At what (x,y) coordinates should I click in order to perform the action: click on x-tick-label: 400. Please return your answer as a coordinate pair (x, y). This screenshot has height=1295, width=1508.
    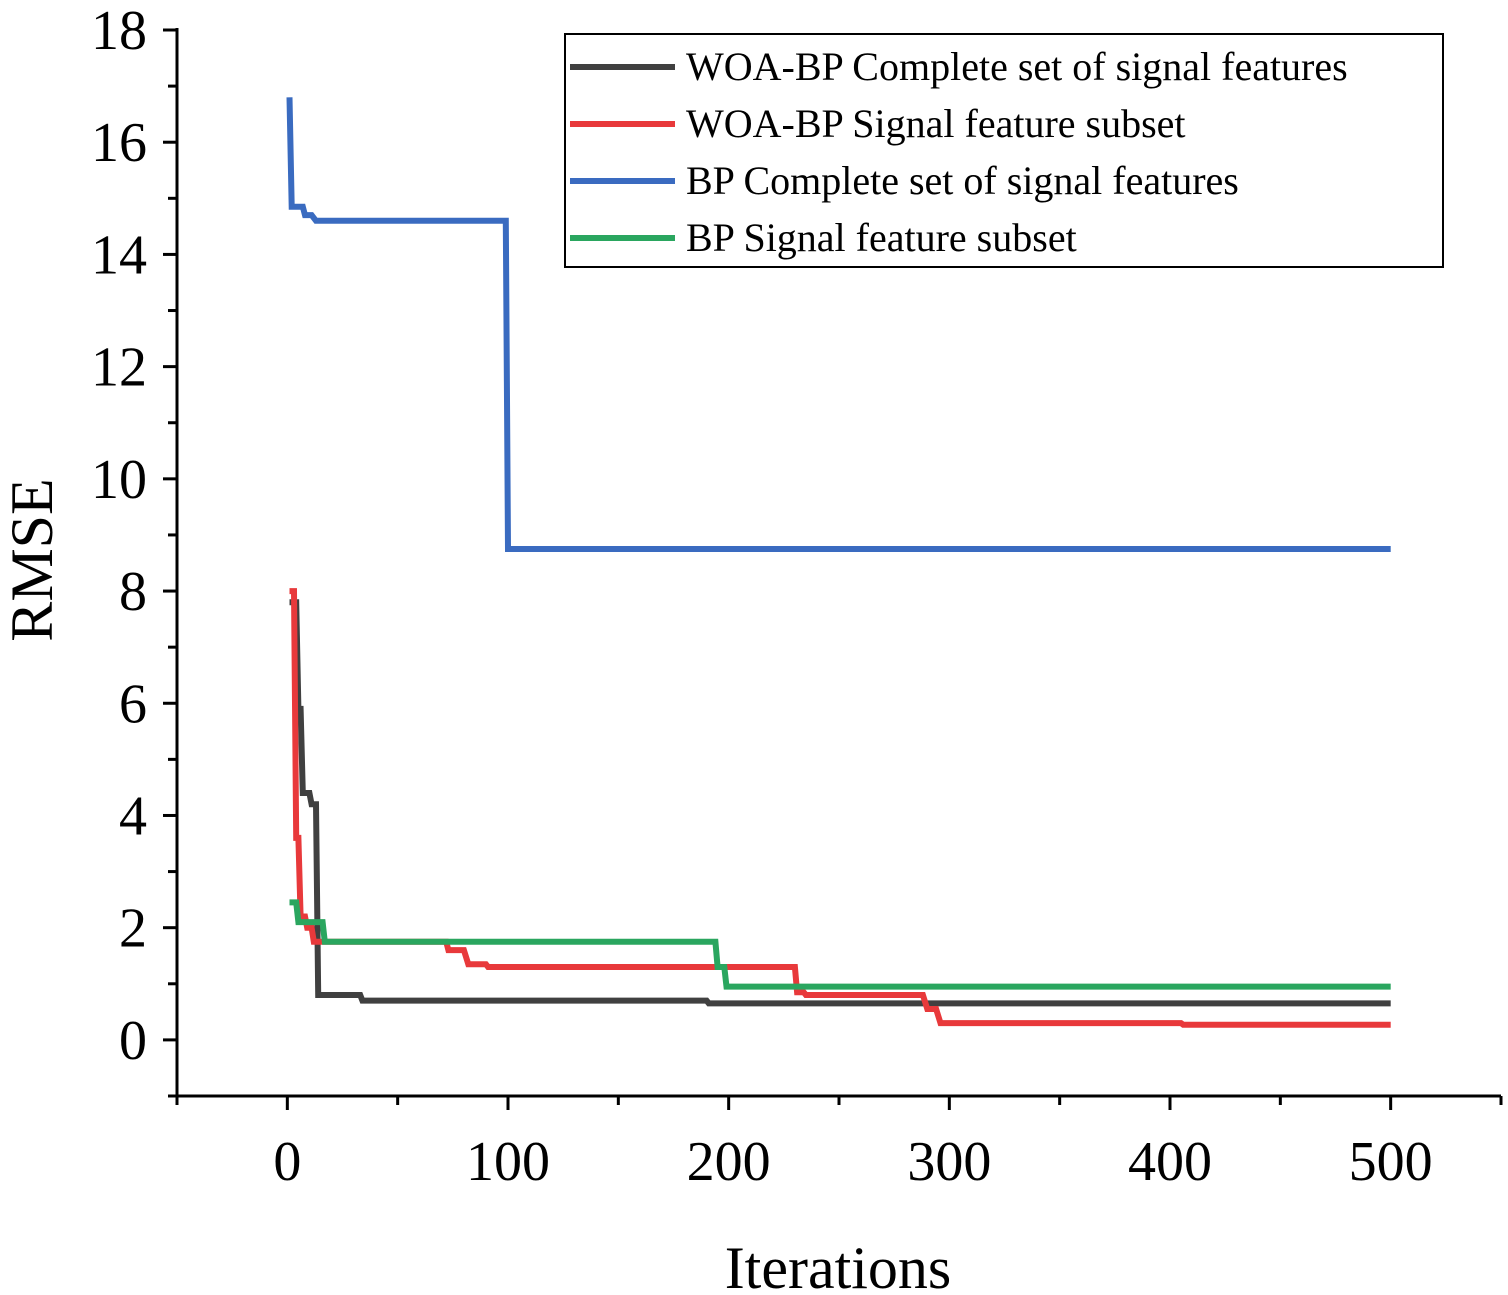
    Looking at the image, I should click on (1170, 1162).